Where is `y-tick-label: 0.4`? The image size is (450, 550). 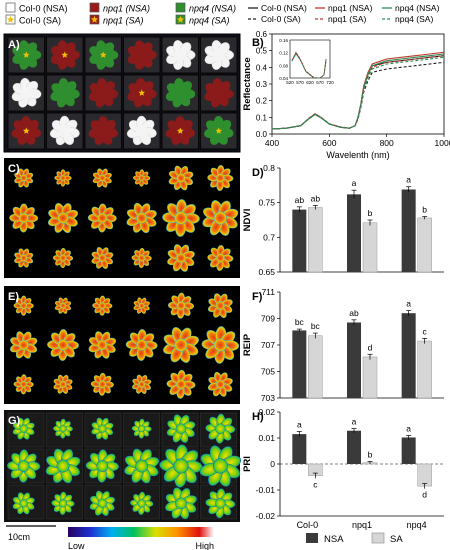 y-tick-label: 0.4 is located at coordinates (262, 67).